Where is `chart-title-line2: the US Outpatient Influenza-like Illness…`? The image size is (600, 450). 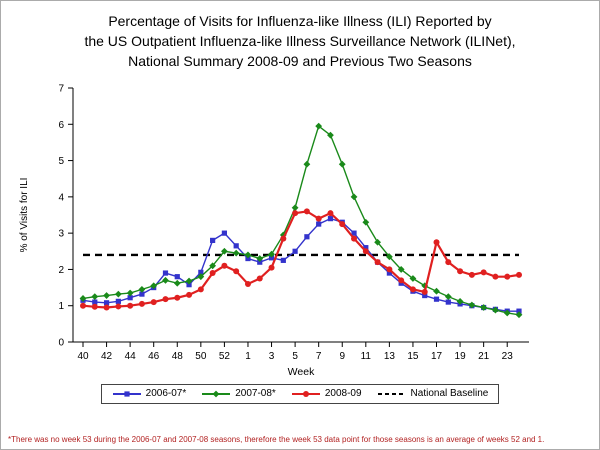
chart-title-line2: the US Outpatient Influenza-like Illness… is located at coordinates (300, 40).